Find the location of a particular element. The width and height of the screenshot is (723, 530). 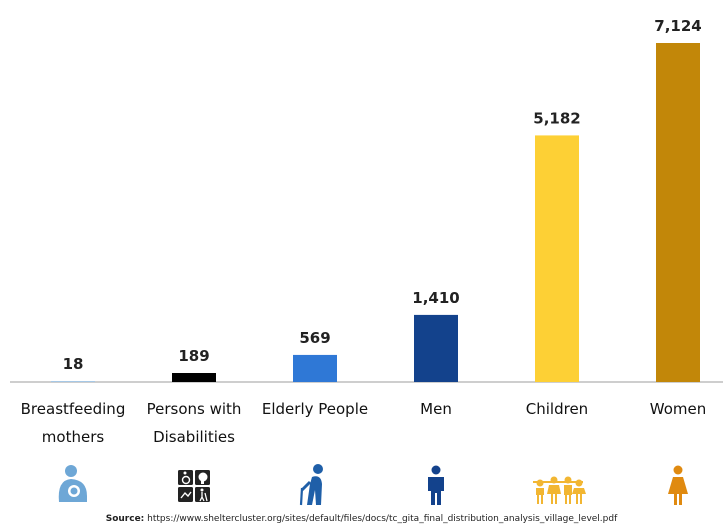

children-icon is located at coordinates (559, 490).